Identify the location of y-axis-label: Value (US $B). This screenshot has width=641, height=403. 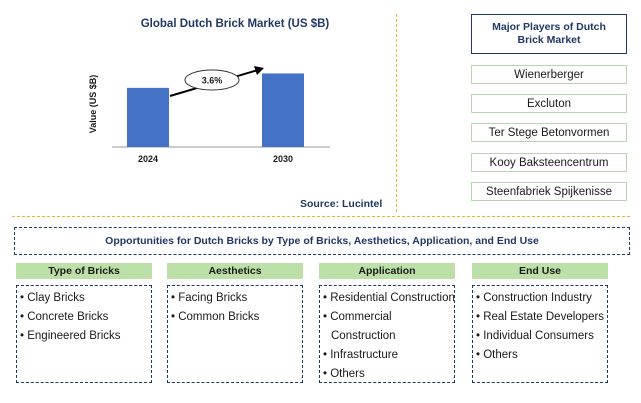
(93, 104).